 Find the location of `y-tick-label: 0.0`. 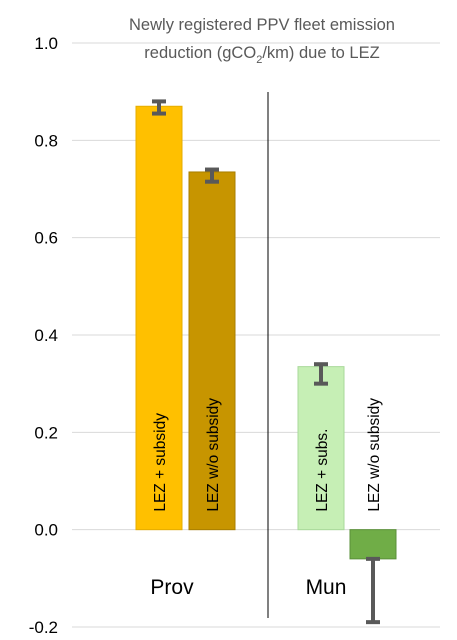

y-tick-label: 0.0 is located at coordinates (46, 530).